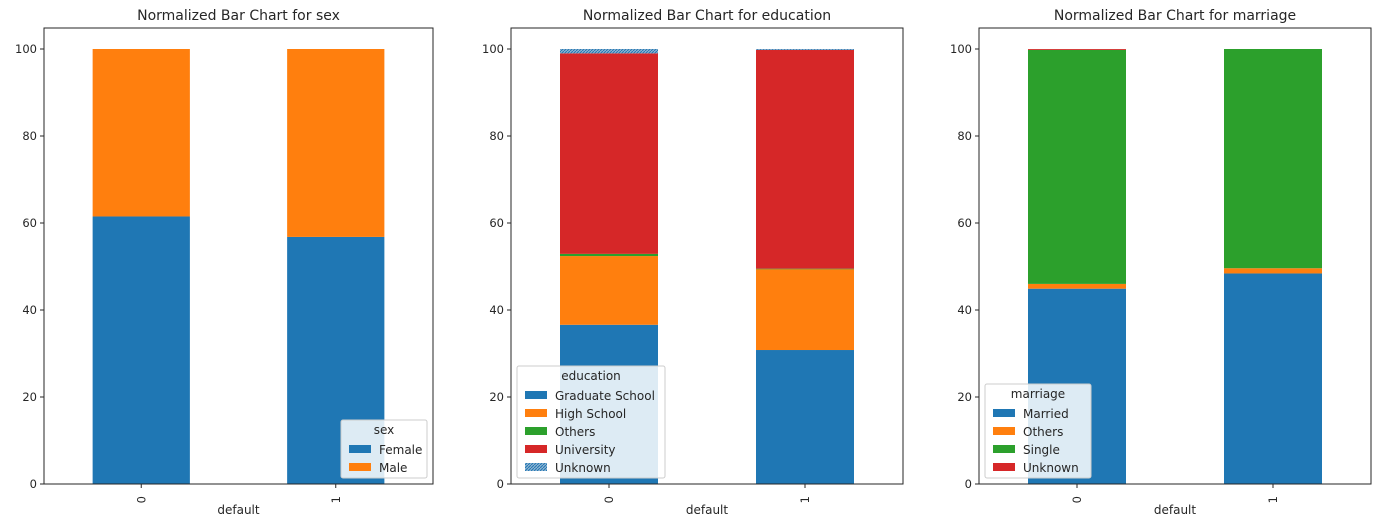  Describe the element at coordinates (393, 468) in the screenshot. I see `legend-label: Male` at that location.